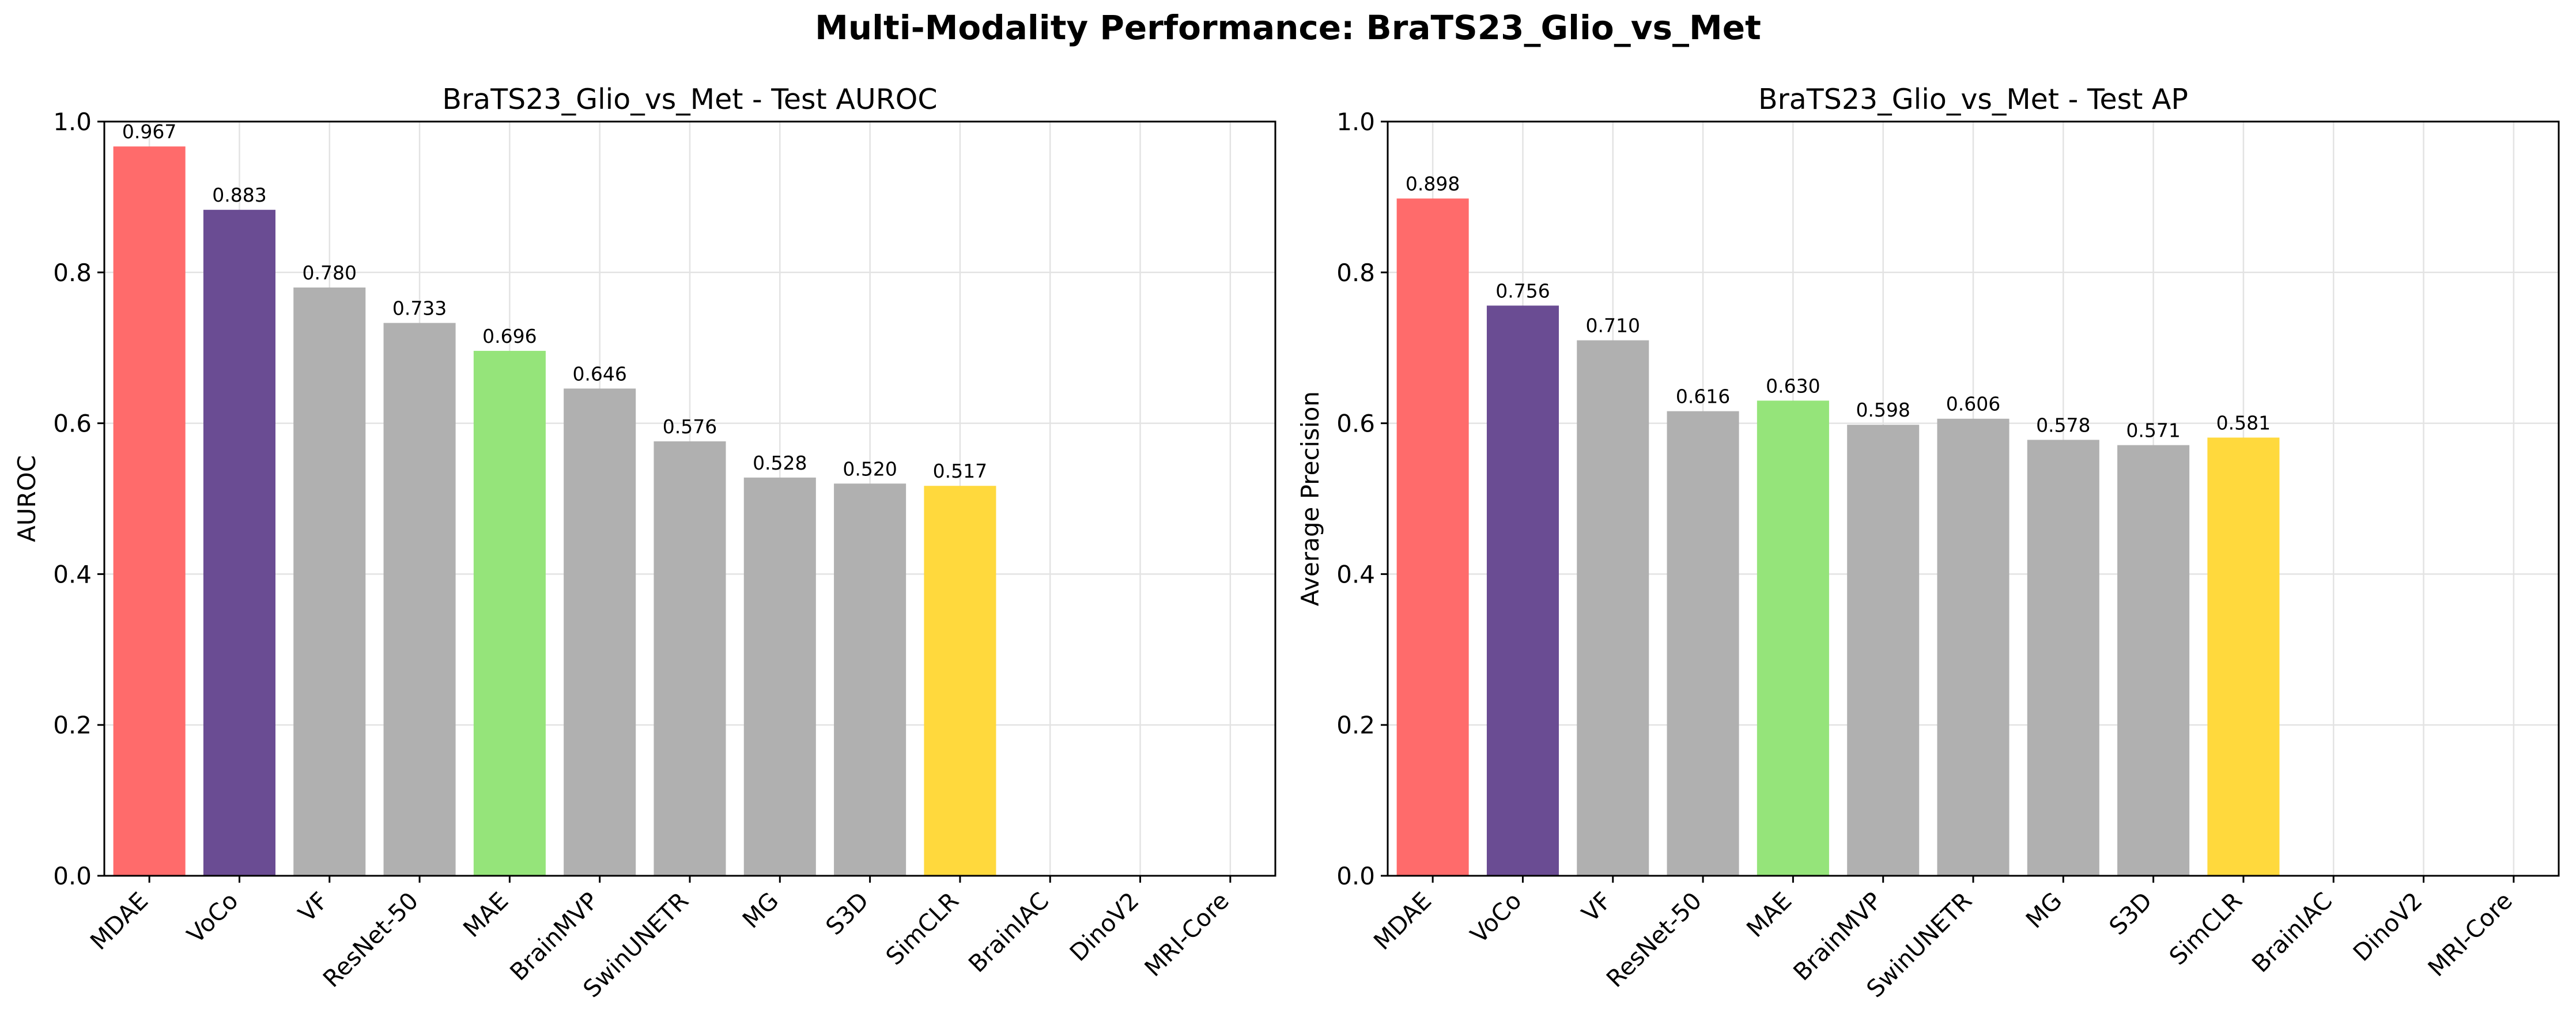 The image size is (2576, 1025). What do you see at coordinates (1496, 917) in the screenshot?
I see `ap-xtick-label: VoCo` at bounding box center [1496, 917].